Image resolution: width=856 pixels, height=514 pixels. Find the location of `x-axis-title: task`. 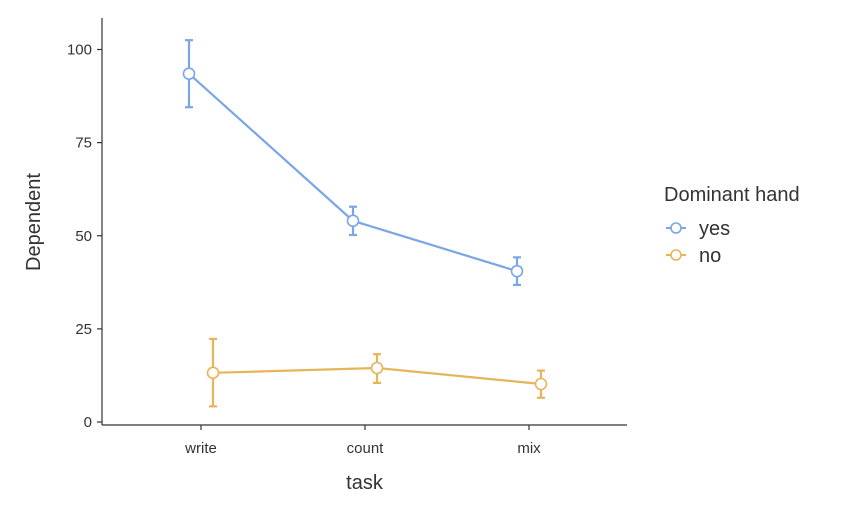

x-axis-title: task is located at coordinates (365, 483).